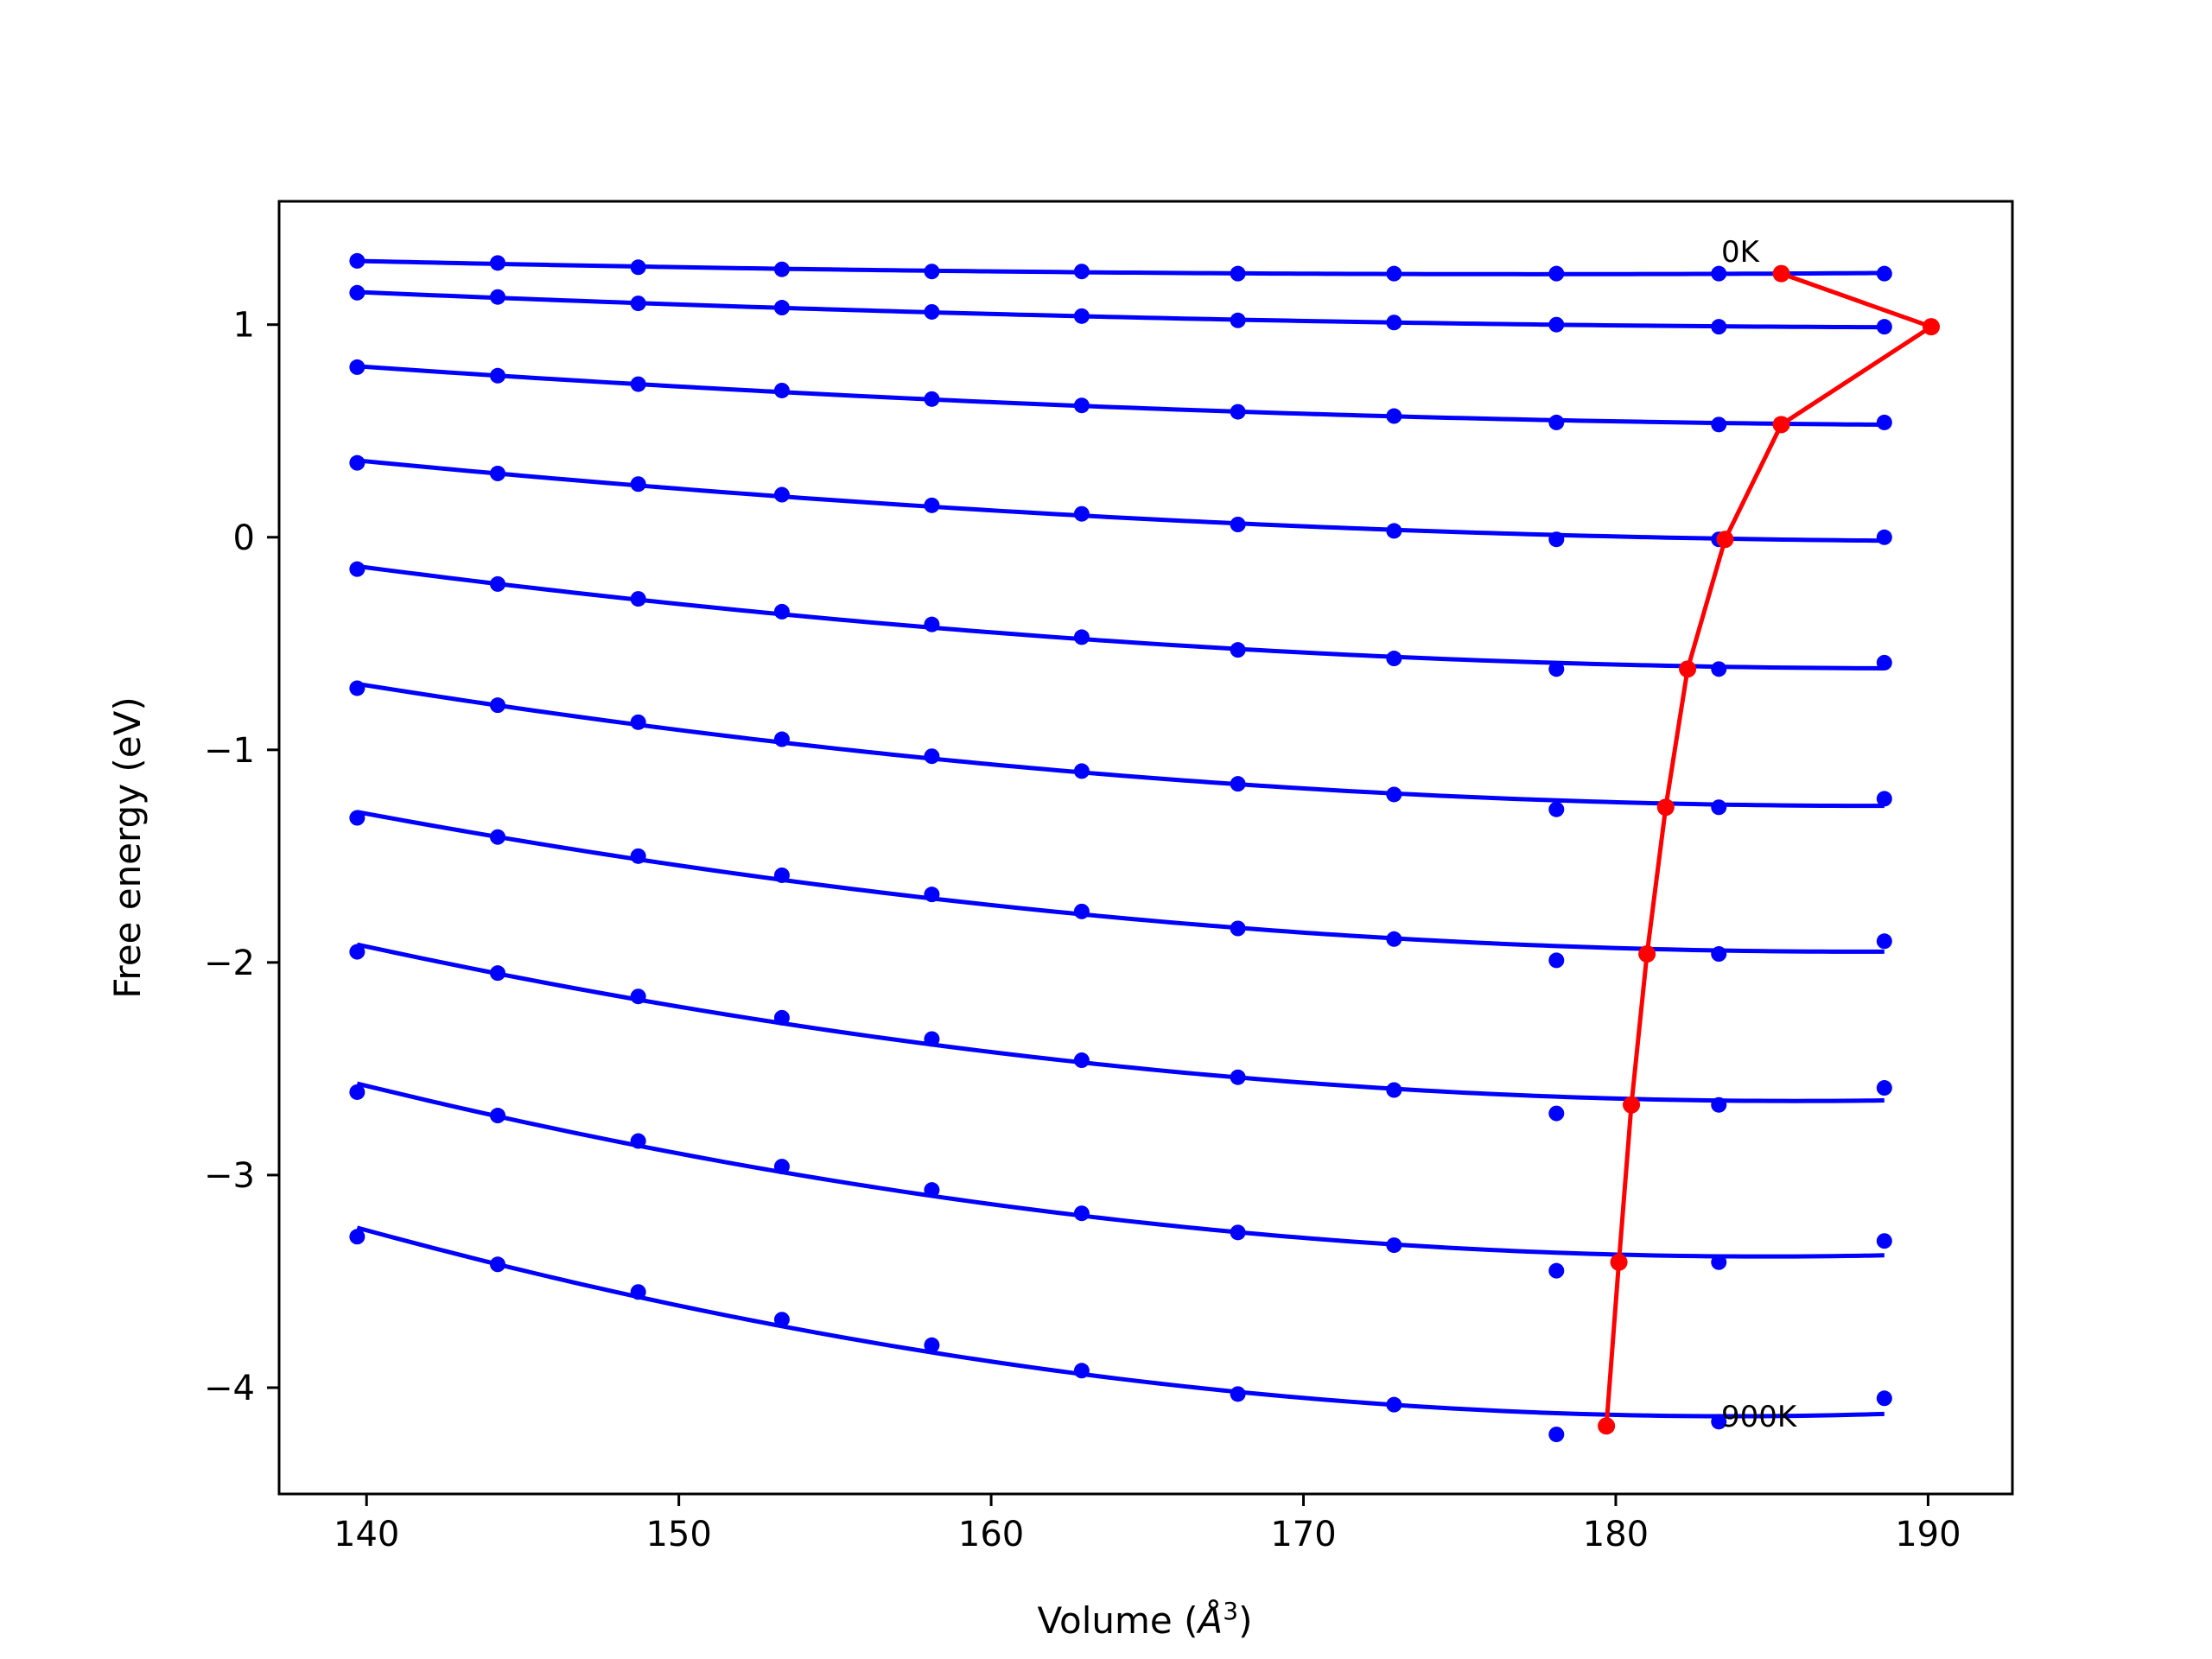  I want to click on minimum-locus-line, so click(1770, 849).